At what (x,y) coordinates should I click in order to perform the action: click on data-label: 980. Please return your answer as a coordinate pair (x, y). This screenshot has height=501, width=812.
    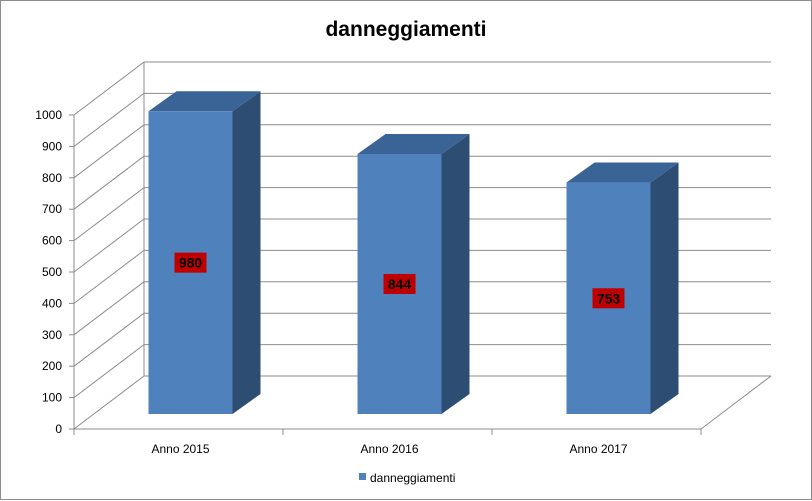
    Looking at the image, I should click on (191, 263).